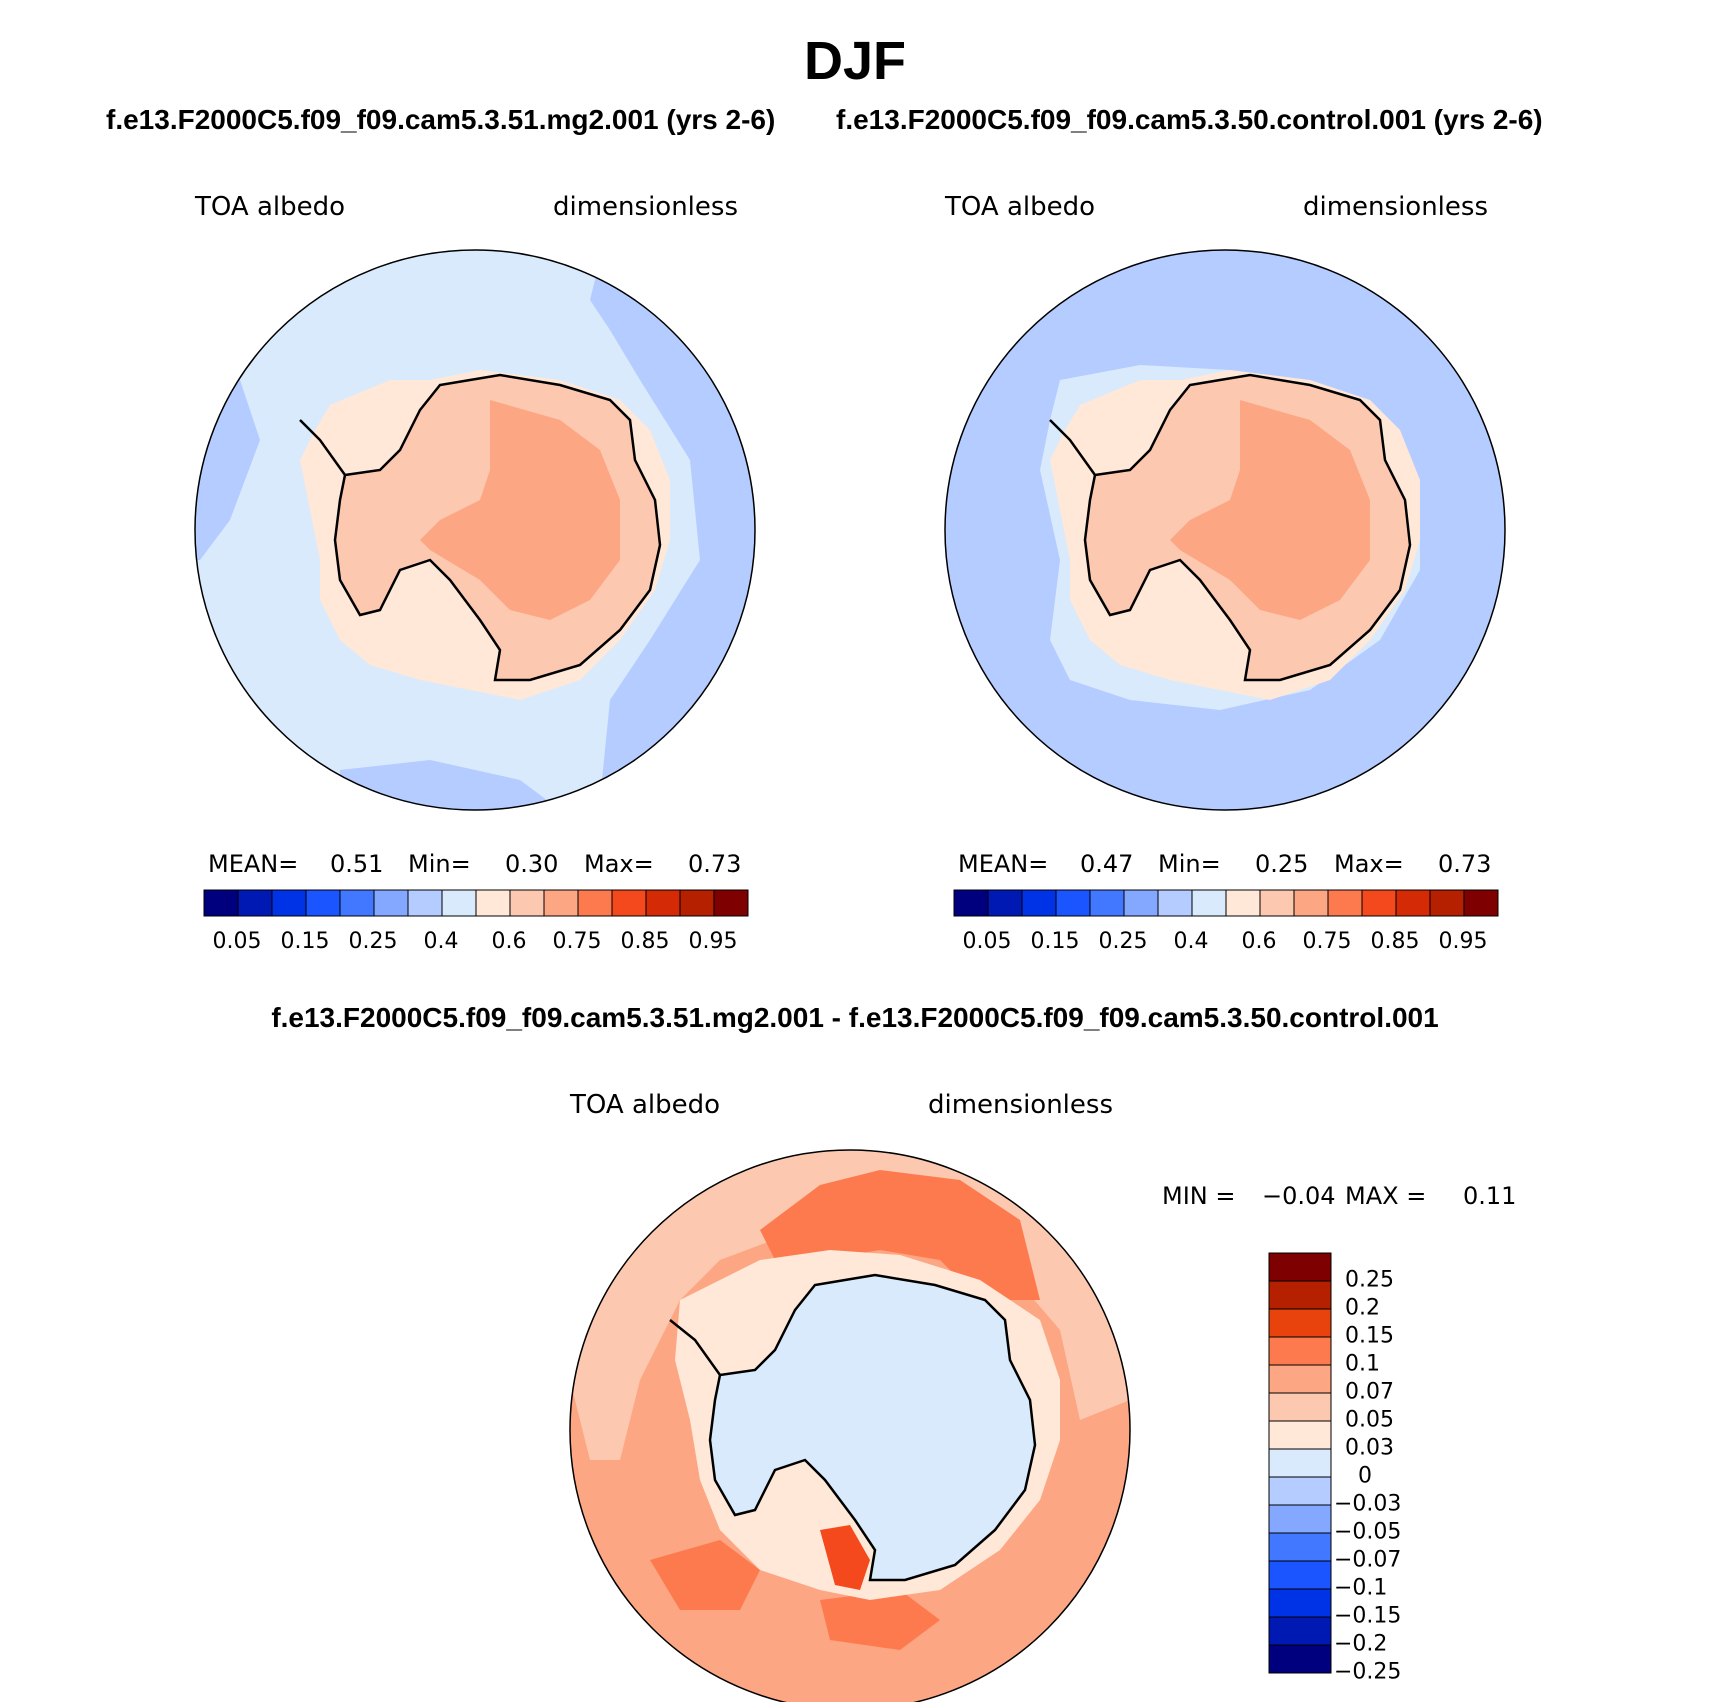 This screenshot has height=1702, width=1710. Describe the element at coordinates (1020, 207) in the screenshot. I see `panel2-variable-label: TOA albedo` at that location.